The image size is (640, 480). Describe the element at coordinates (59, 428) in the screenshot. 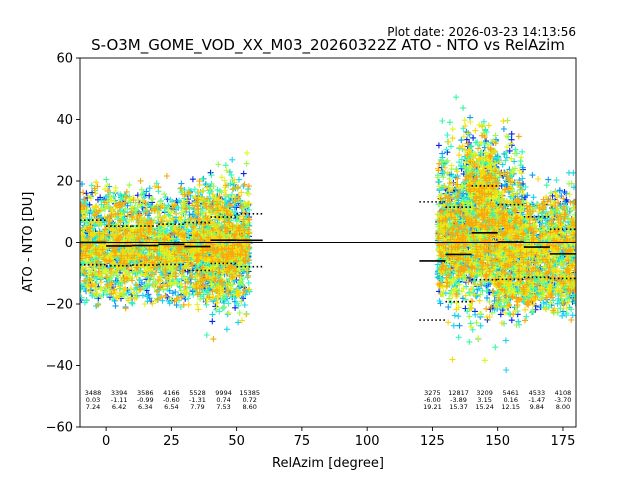

I see `y-tick-label: −60` at that location.